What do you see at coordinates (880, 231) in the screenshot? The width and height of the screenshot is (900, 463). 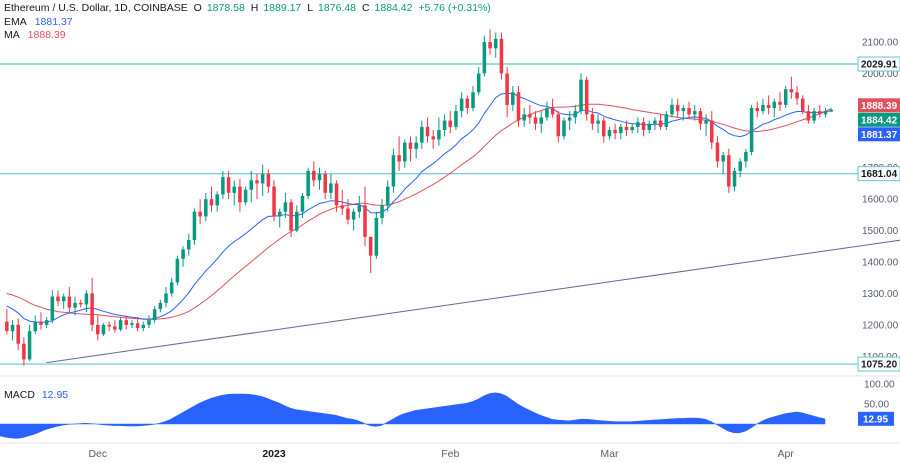 I see `price-axis-tick: 1500.00` at bounding box center [880, 231].